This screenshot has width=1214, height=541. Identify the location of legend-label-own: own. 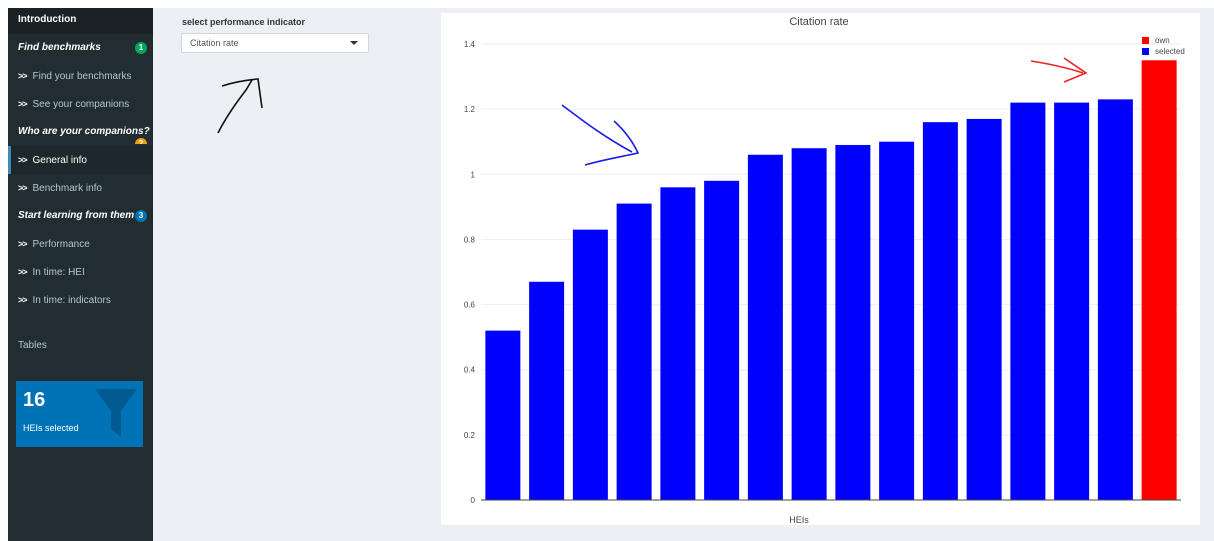
(1162, 40).